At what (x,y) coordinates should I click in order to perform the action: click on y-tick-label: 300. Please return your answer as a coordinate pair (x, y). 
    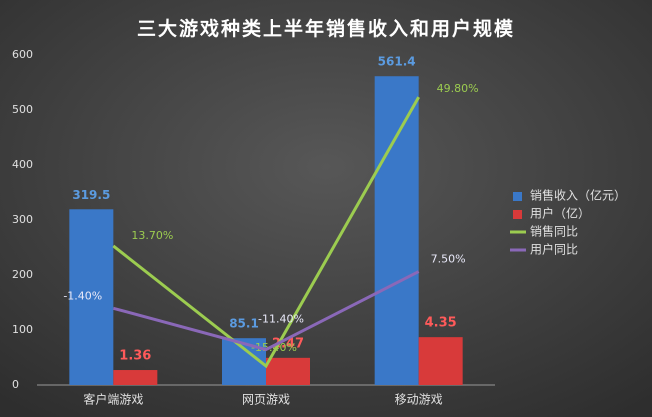
    Looking at the image, I should click on (22, 219).